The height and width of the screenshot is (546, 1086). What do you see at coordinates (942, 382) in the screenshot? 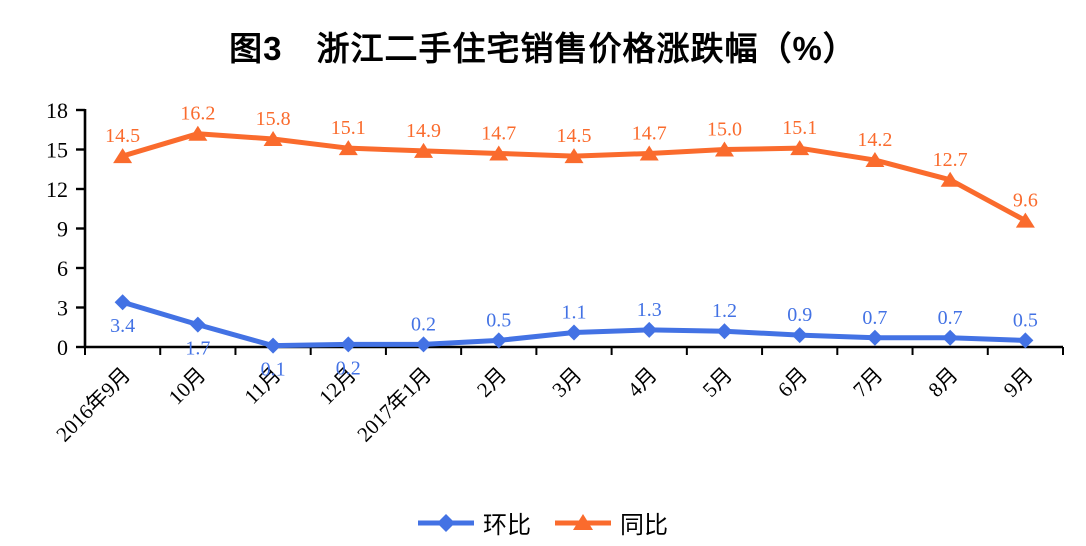
I see `x-tick-label: 8月` at bounding box center [942, 382].